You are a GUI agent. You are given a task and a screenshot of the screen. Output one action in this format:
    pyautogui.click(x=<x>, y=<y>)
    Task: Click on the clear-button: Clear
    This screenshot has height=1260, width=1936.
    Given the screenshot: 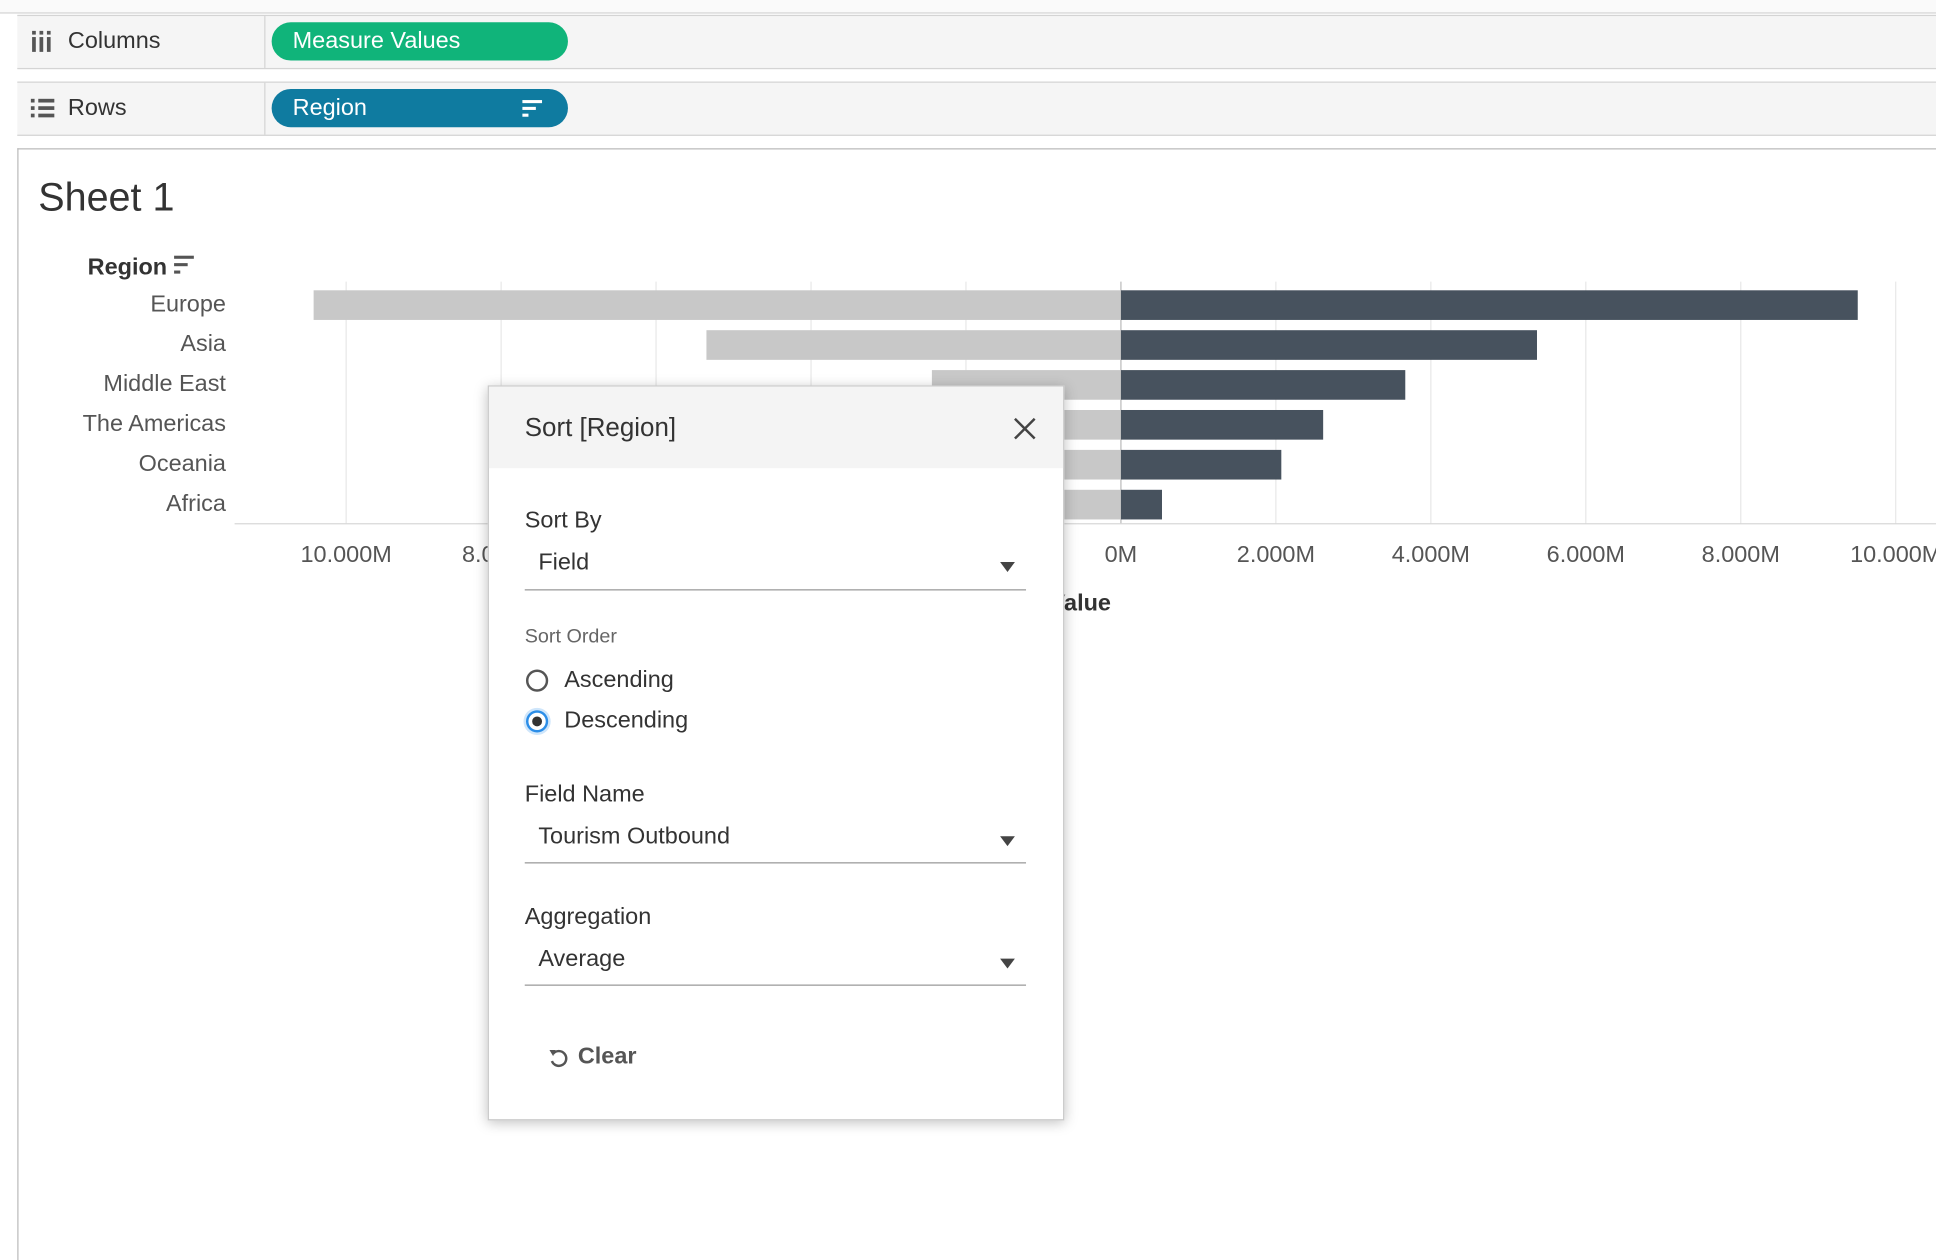 What is the action you would take?
    pyautogui.click(x=607, y=1056)
    